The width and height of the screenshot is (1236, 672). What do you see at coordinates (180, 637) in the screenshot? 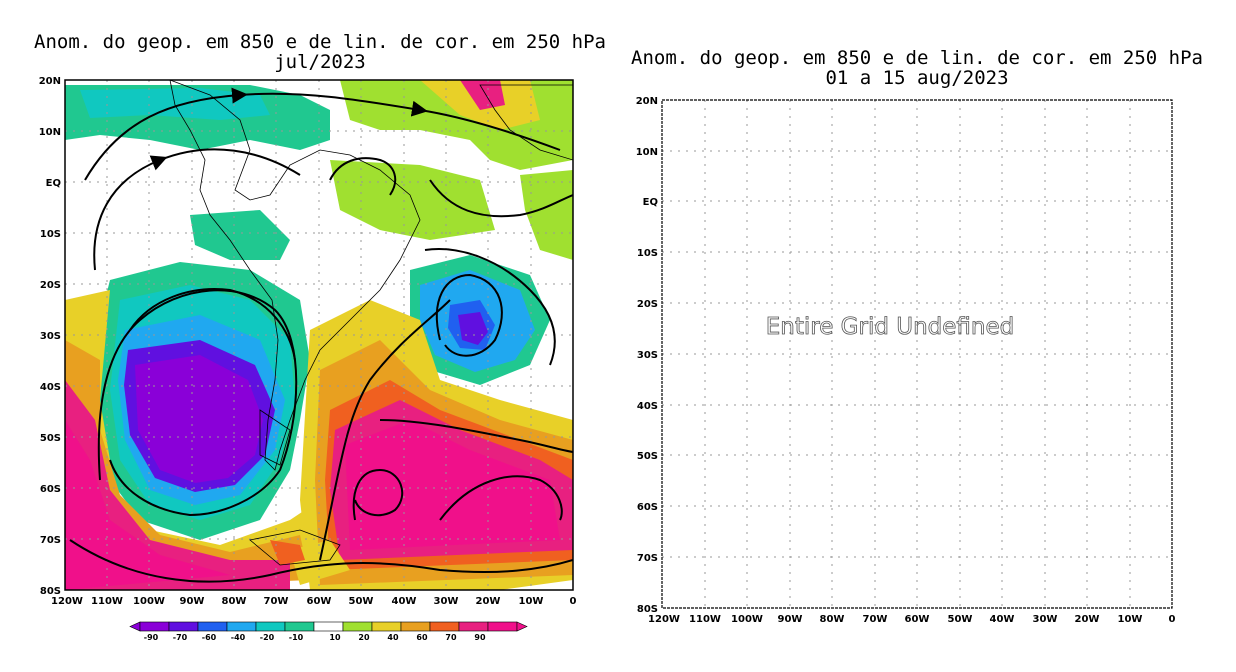
I see `colorbar-label: -70` at bounding box center [180, 637].